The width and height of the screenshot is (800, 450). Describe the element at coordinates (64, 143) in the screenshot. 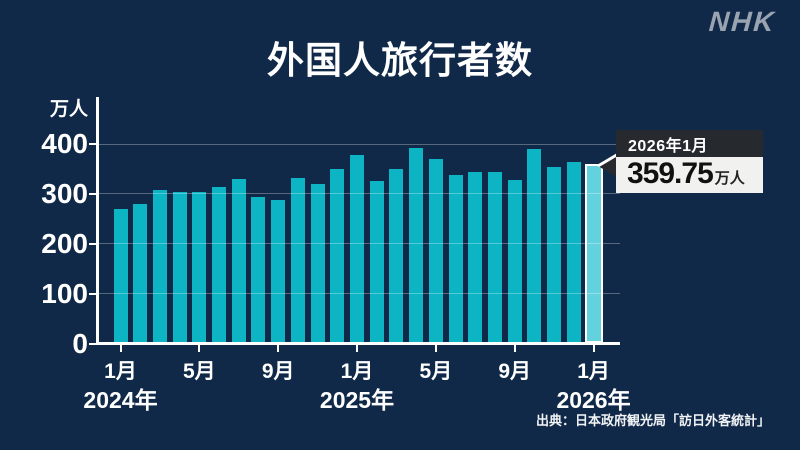

I see `y-tick-label-400: 400` at that location.